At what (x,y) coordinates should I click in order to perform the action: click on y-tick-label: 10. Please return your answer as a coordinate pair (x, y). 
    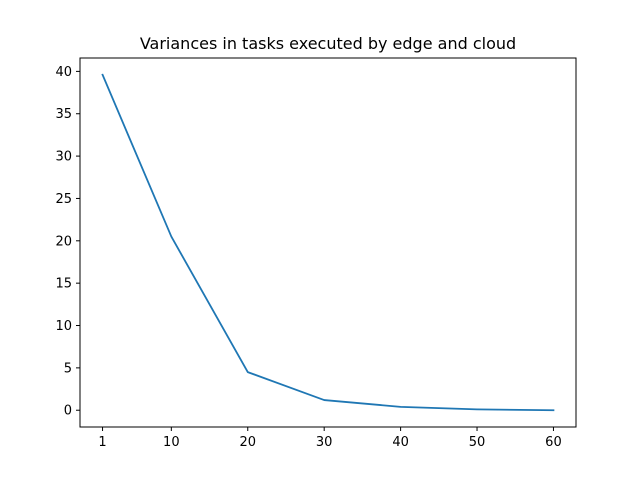
    Looking at the image, I should click on (63, 326).